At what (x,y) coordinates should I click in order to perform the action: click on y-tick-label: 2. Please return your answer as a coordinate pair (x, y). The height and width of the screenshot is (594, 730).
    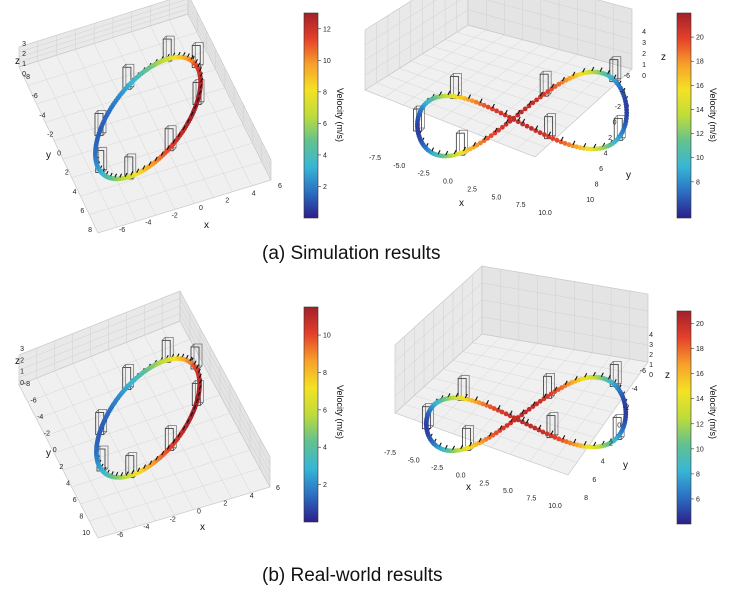
    Looking at the image, I should click on (67, 173).